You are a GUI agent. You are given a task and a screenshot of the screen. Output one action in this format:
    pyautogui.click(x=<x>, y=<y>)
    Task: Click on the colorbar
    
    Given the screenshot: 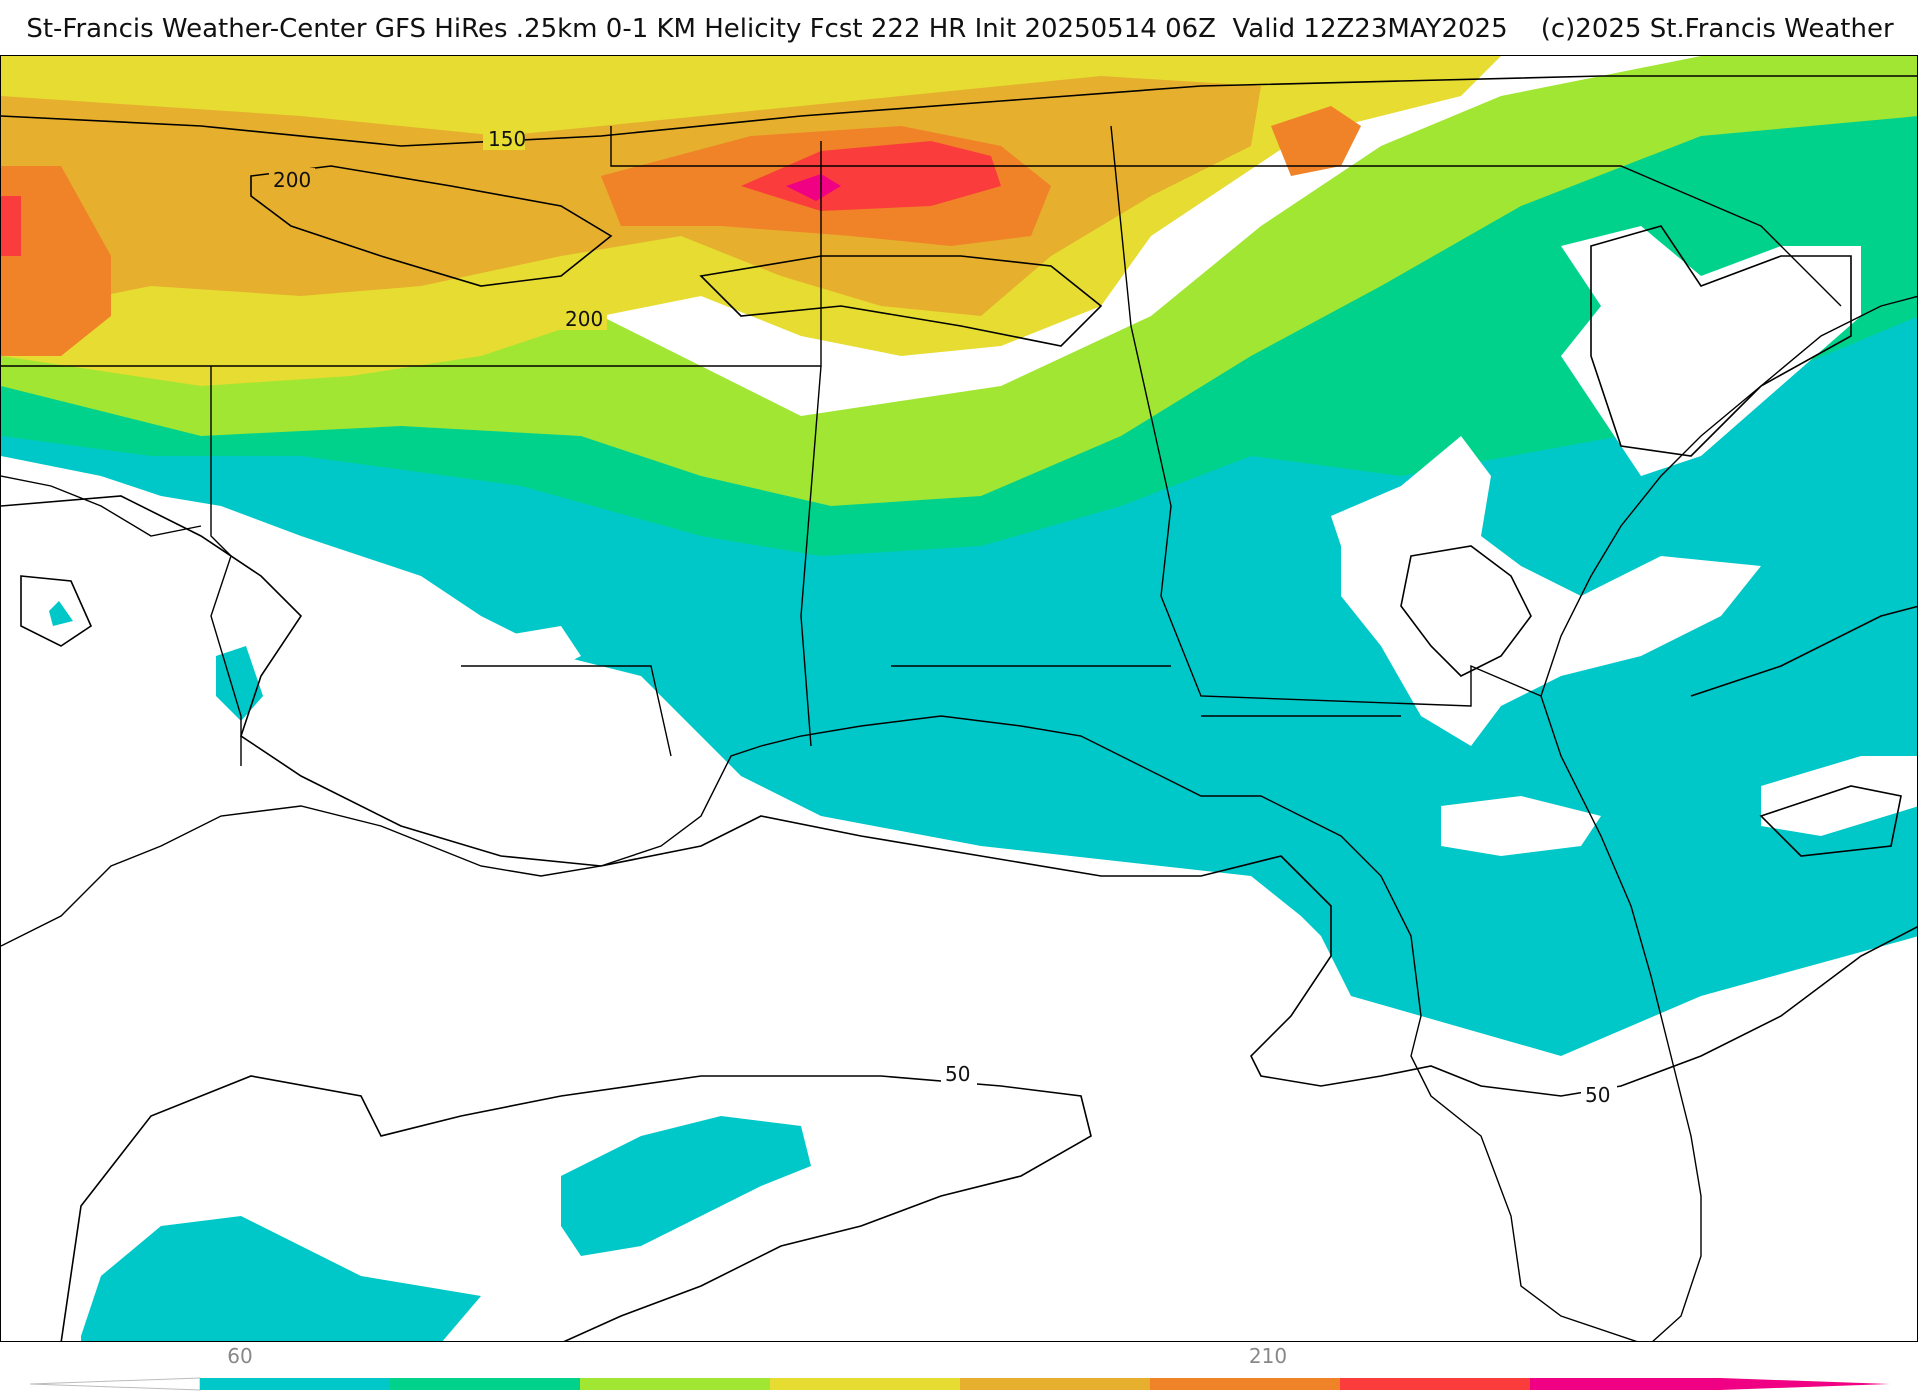 What is the action you would take?
    pyautogui.click(x=960, y=1384)
    